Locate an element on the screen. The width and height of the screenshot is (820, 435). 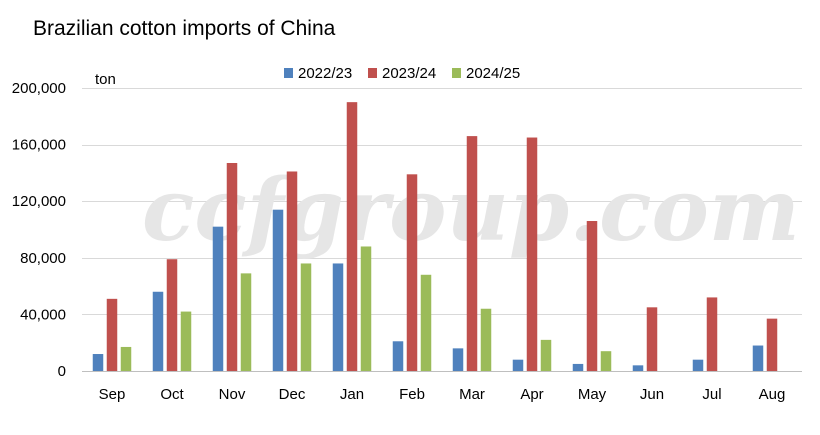
bar-2022-23-jul is located at coordinates (698, 365).